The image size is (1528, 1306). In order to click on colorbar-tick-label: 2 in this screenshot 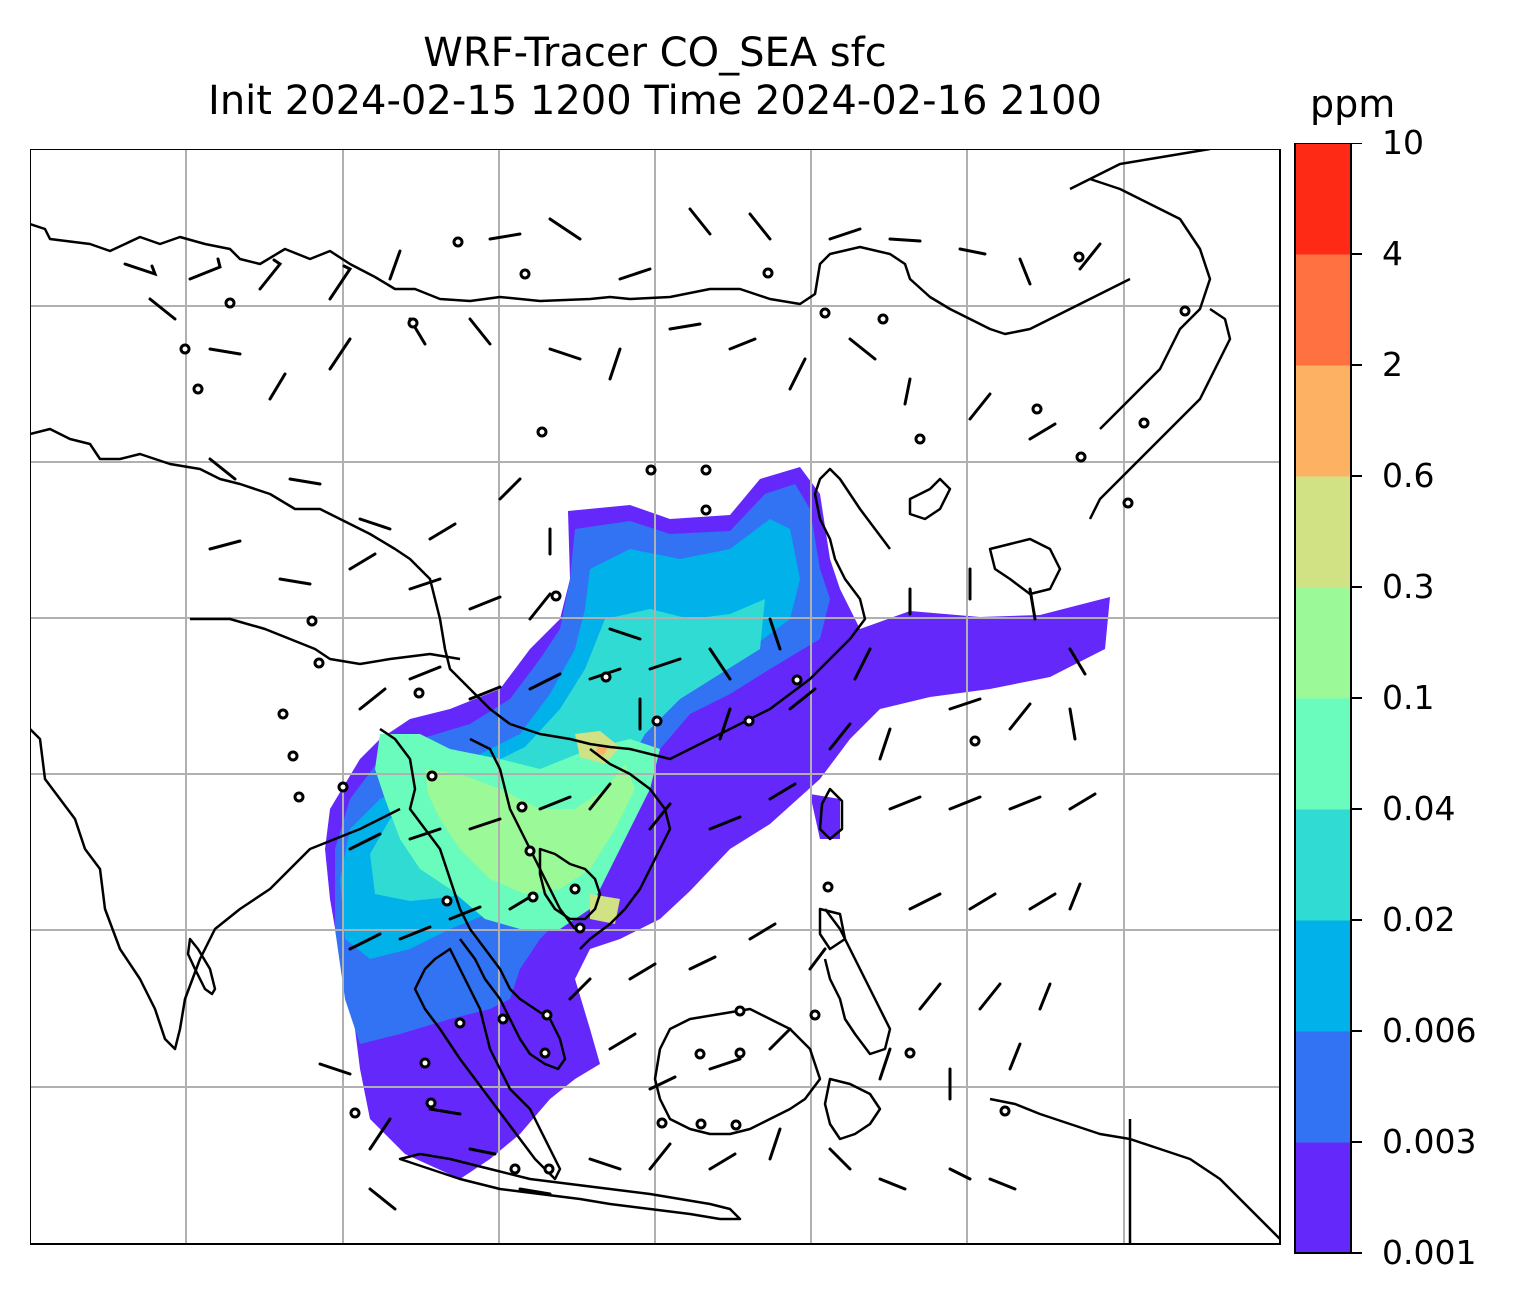, I will do `click(1392, 364)`.